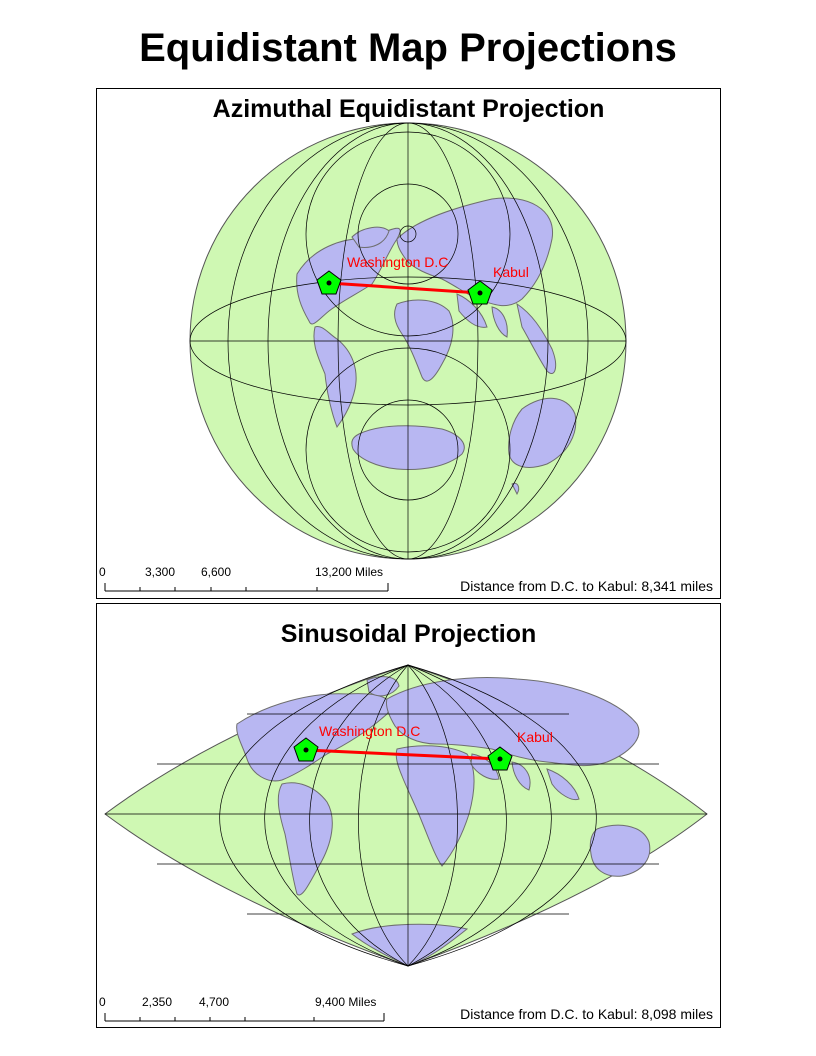 The width and height of the screenshot is (816, 1056). What do you see at coordinates (160, 572) in the screenshot?
I see `az-scale-label-1: 3,300` at bounding box center [160, 572].